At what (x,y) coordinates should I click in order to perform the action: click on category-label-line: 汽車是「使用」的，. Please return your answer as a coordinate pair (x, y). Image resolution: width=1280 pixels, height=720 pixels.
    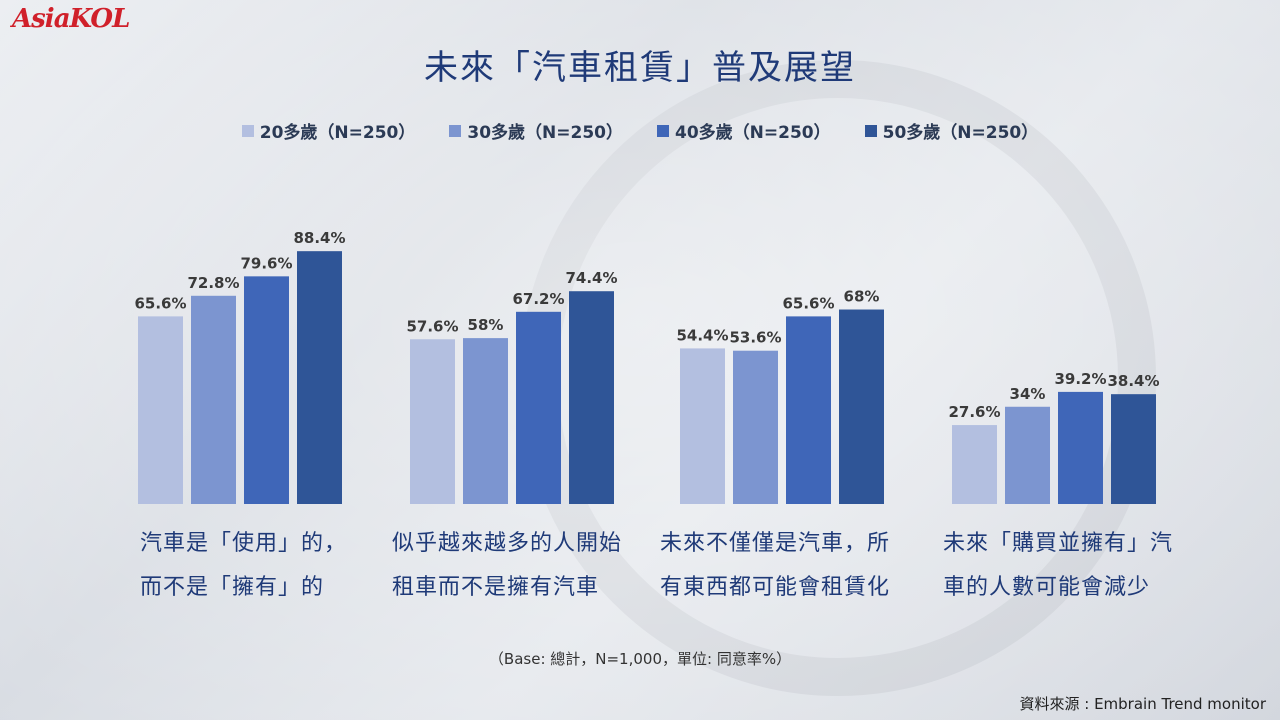
    Looking at the image, I should click on (244, 543).